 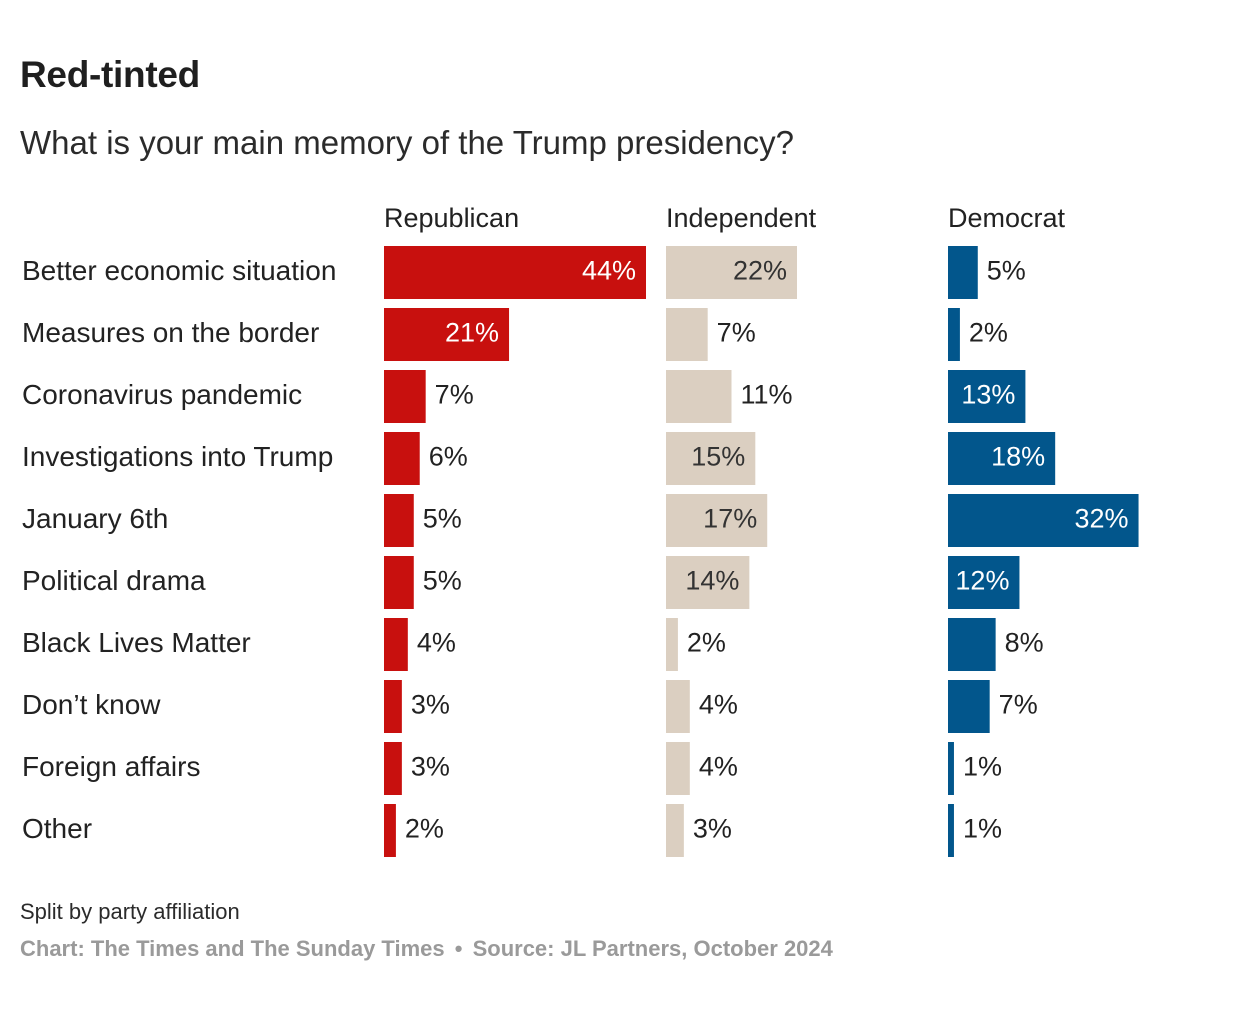 I want to click on category-label: Measures on the border, so click(x=170, y=332).